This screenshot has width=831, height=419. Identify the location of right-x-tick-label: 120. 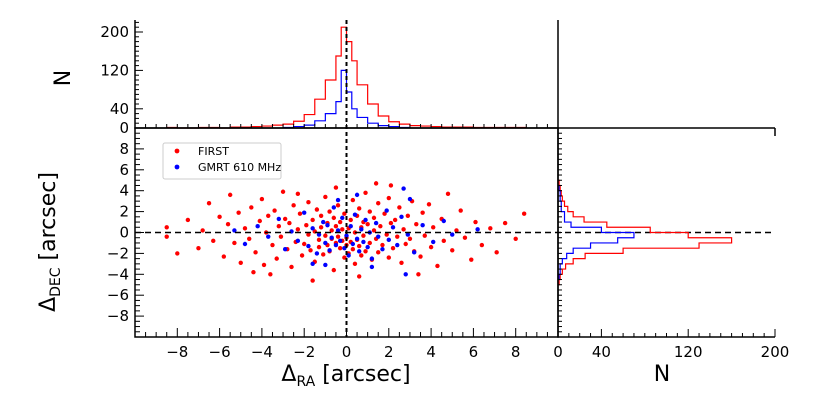
(688, 352).